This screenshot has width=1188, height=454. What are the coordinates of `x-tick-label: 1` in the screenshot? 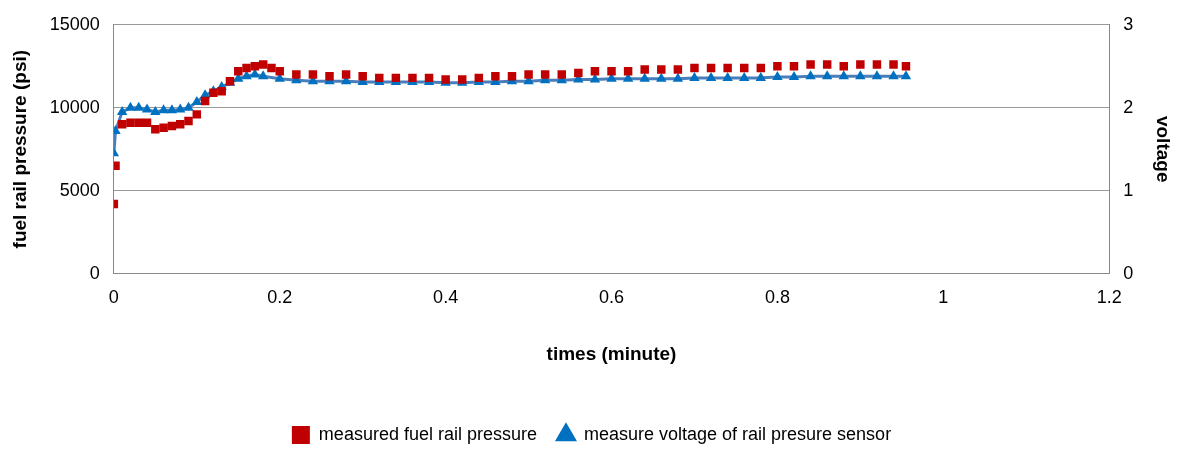 It's located at (943, 297).